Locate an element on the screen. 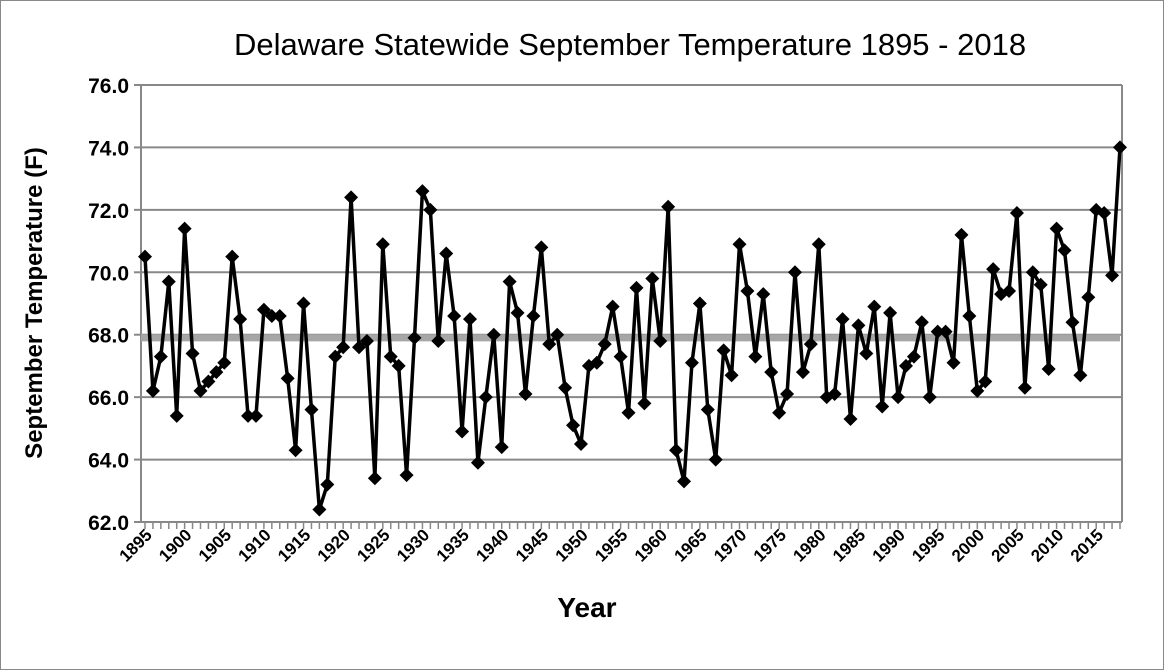  x-tick-label: 1975 is located at coordinates (770, 545).